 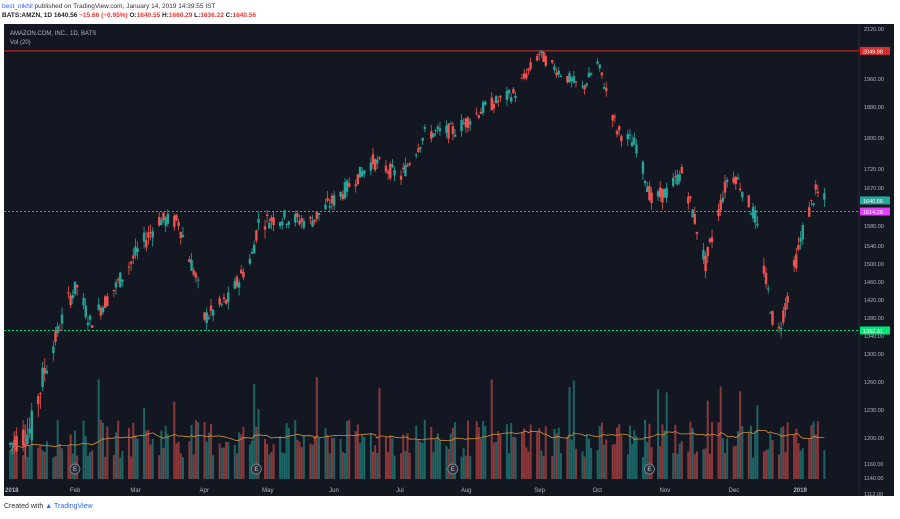 What do you see at coordinates (17, 6) in the screenshot?
I see `publisher-link: best_nikhil` at bounding box center [17, 6].